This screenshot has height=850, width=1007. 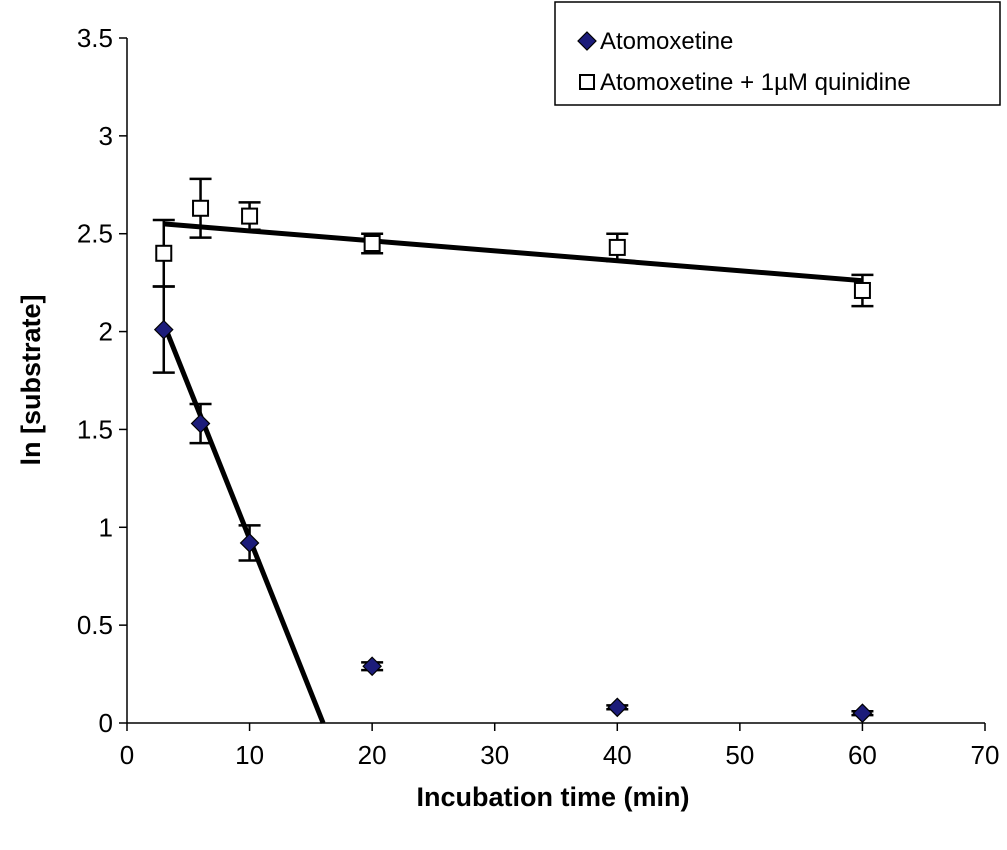 I want to click on y-tick-label: 2, so click(x=106, y=332).